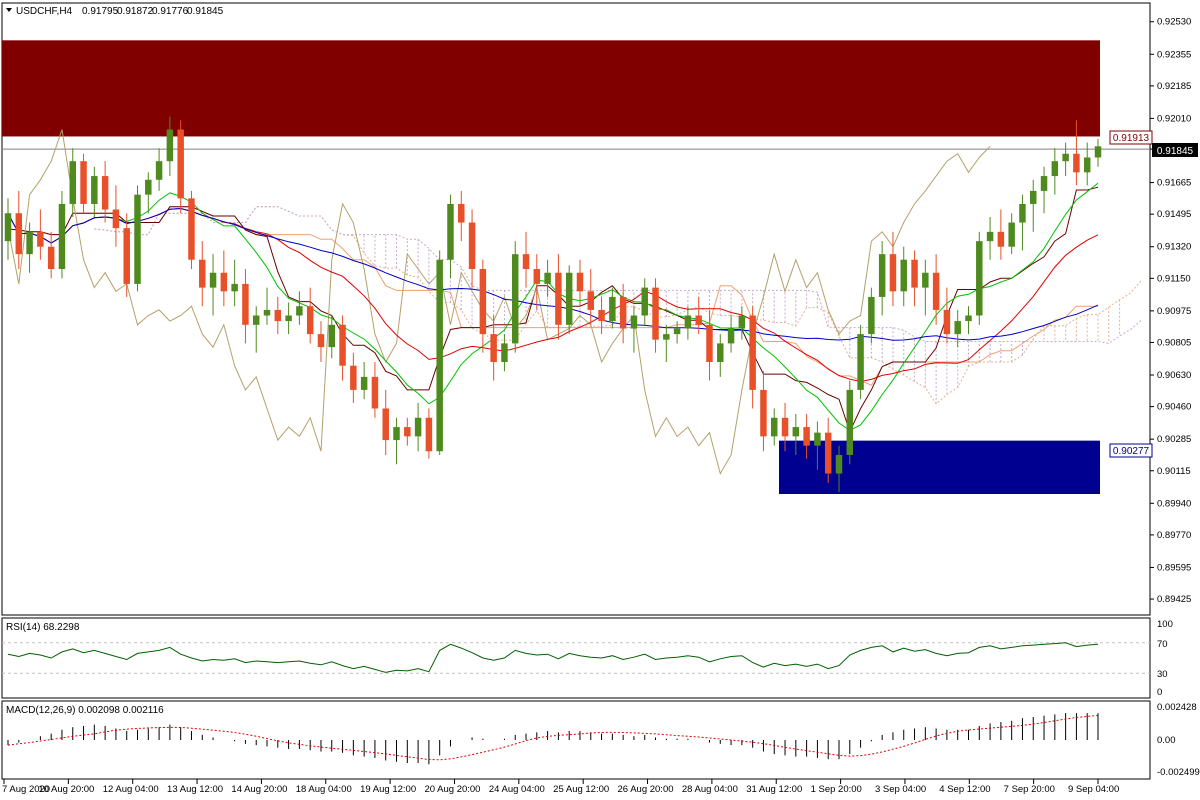 The width and height of the screenshot is (1200, 800). I want to click on svg-text: 0.90277, so click(1131, 451).